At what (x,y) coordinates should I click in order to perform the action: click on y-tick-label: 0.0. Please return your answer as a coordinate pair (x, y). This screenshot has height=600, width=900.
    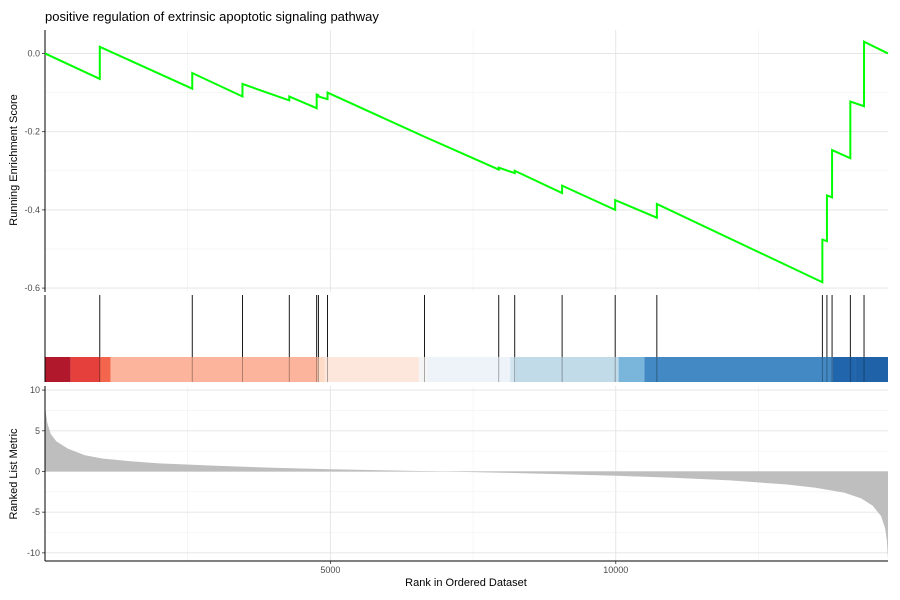
    Looking at the image, I should click on (33, 53).